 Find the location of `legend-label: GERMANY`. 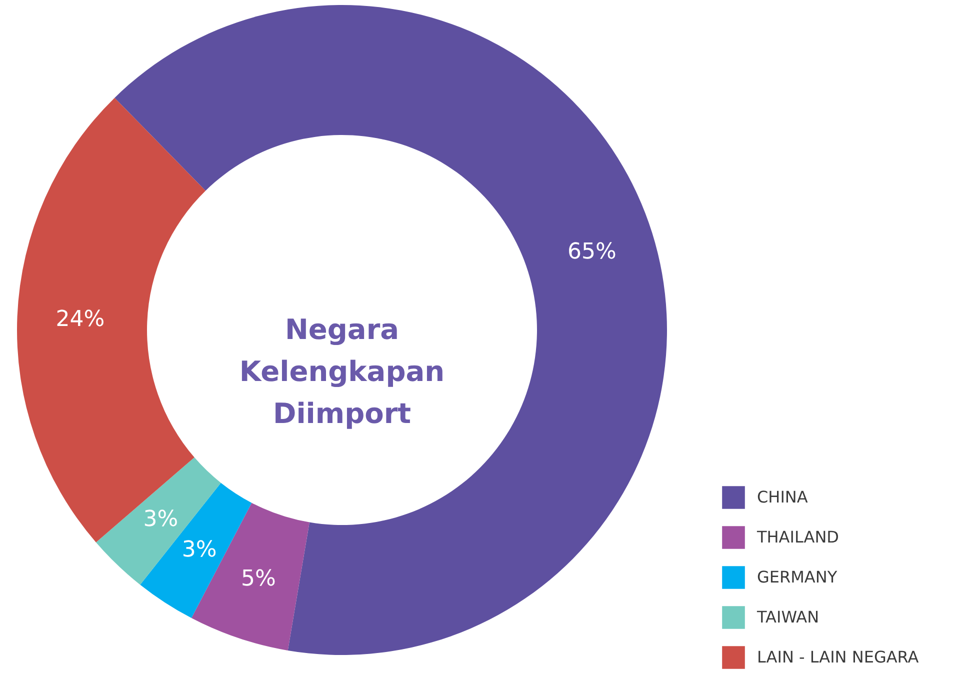

legend-label: GERMANY is located at coordinates (797, 577).